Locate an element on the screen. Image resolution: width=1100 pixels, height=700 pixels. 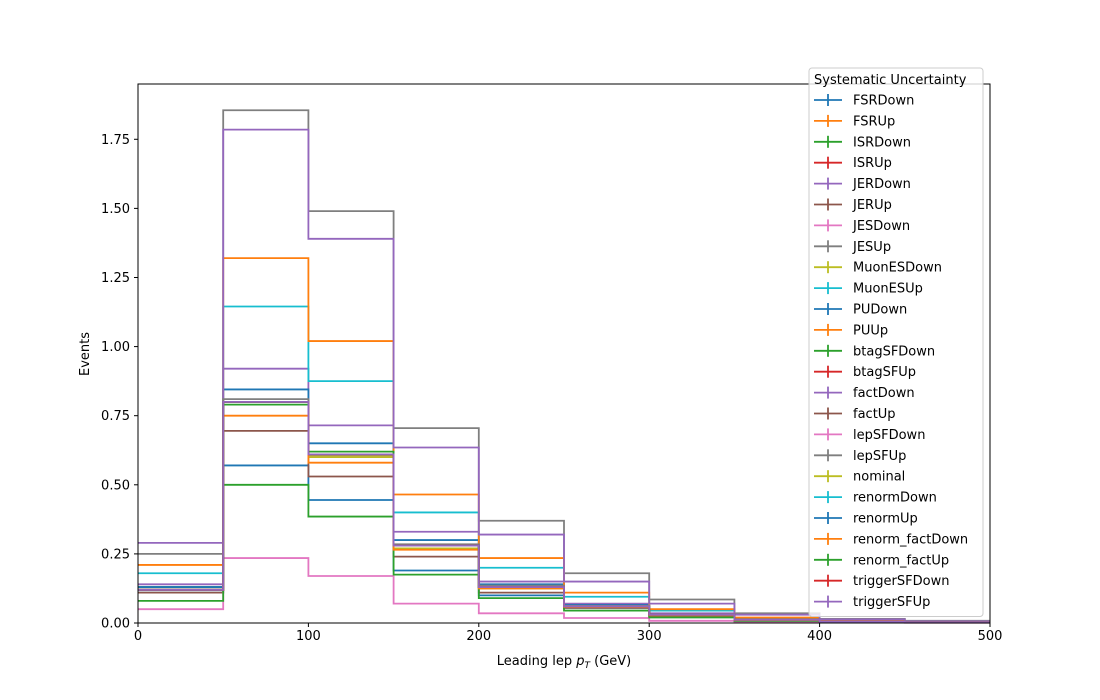
legend-entry-lepSFUp: lepSFUp is located at coordinates (860, 456).